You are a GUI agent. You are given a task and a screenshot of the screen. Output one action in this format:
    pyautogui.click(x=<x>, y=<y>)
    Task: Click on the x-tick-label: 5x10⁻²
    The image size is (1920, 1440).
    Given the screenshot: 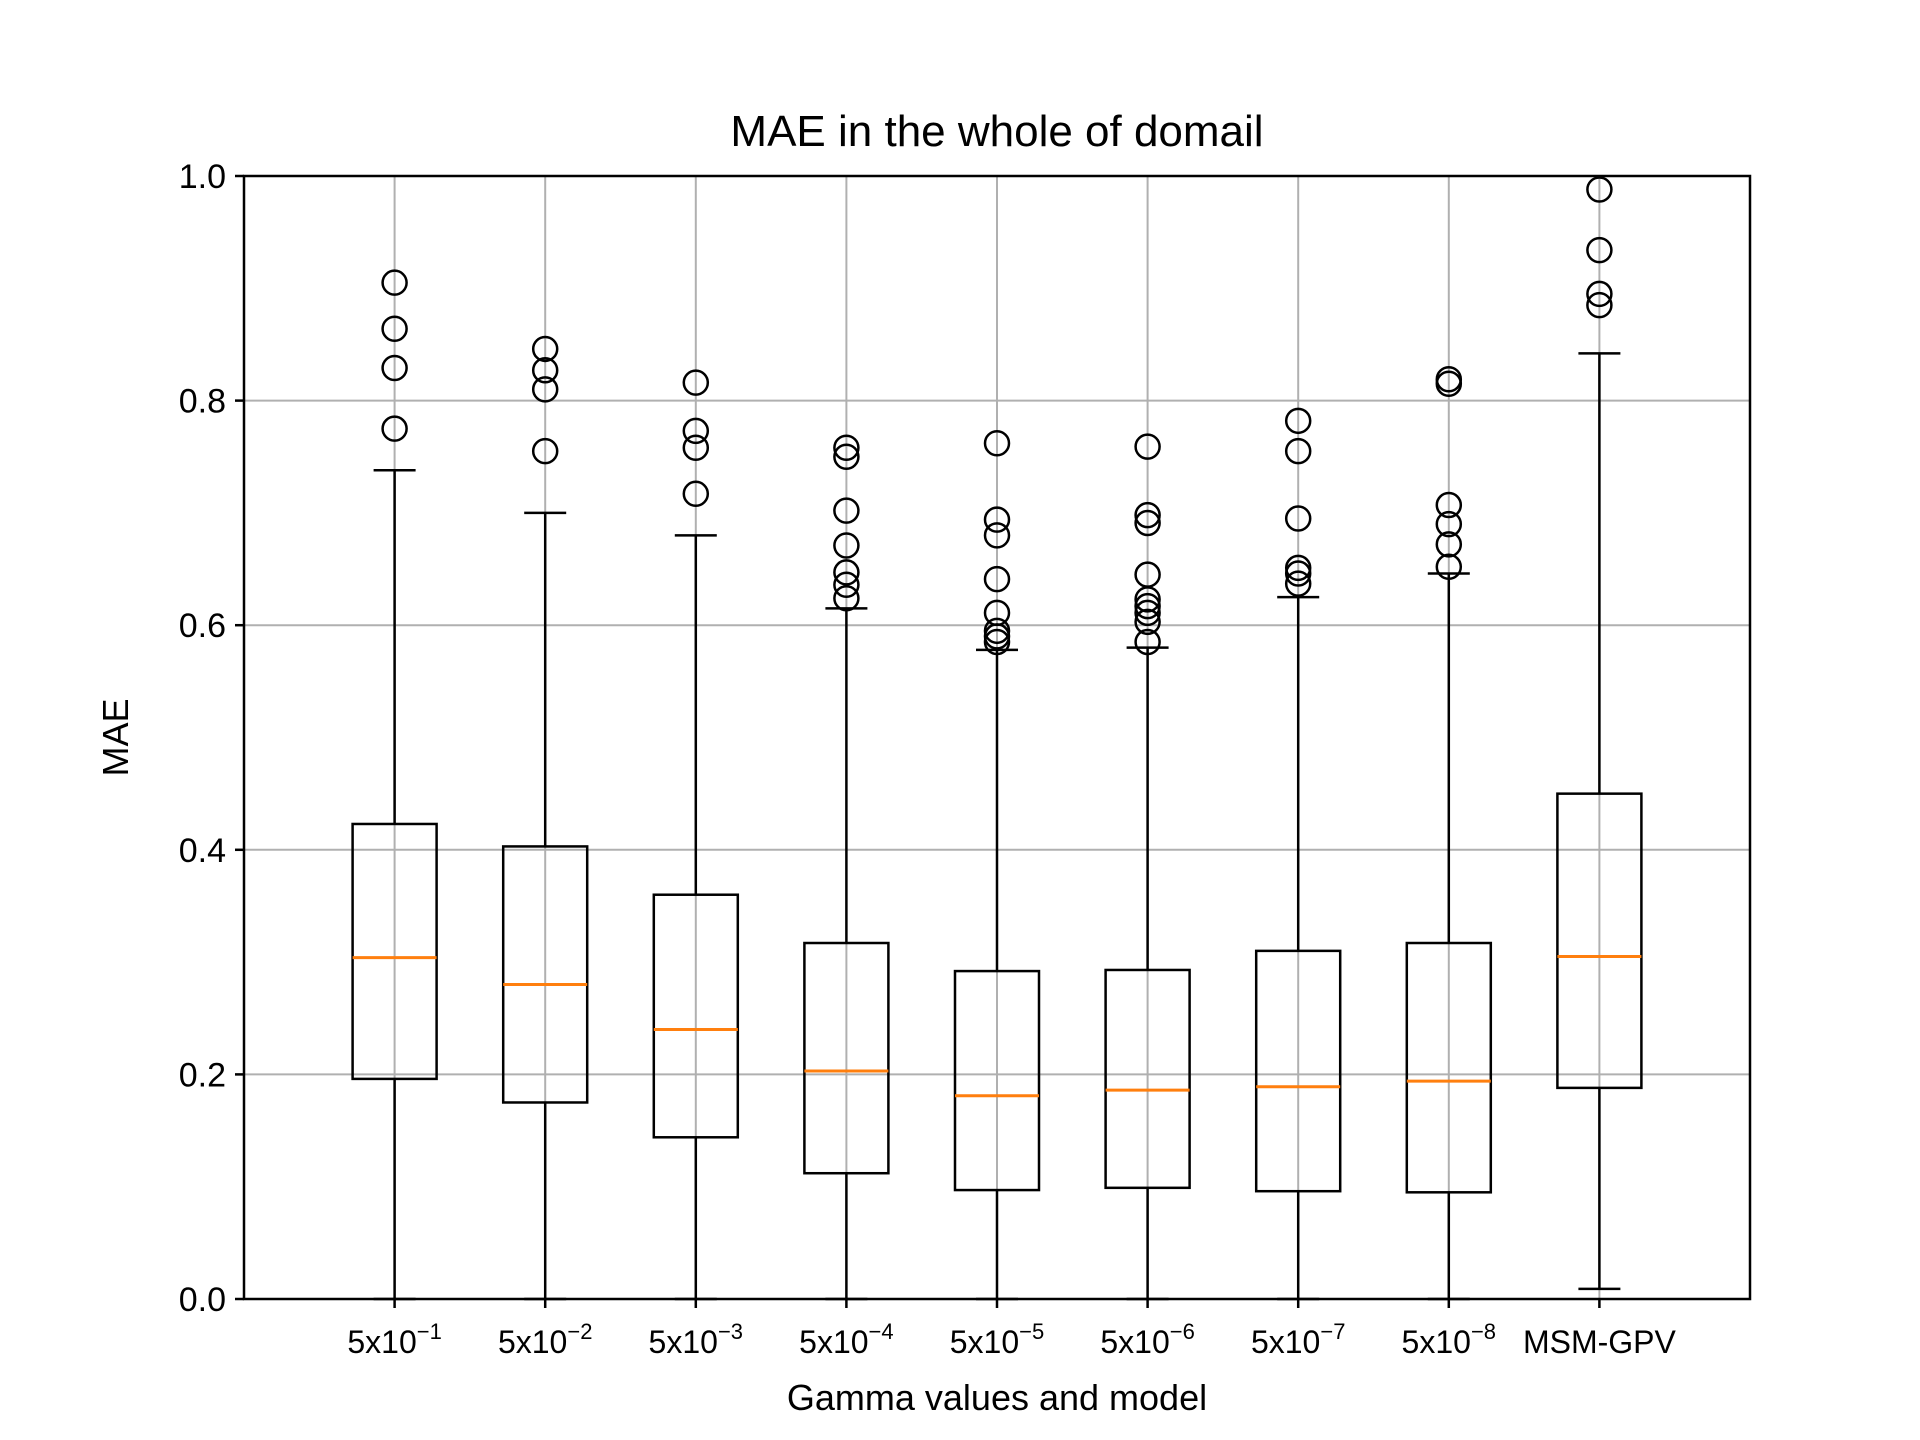 What is the action you would take?
    pyautogui.click(x=545, y=1339)
    